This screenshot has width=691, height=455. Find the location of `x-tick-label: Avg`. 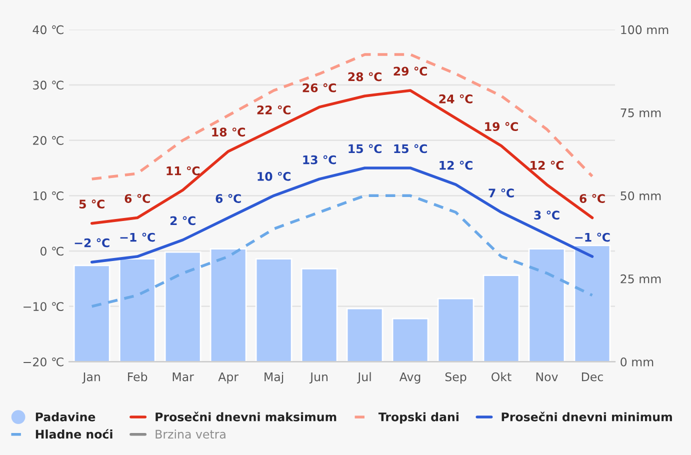

x-tick-label: Avg is located at coordinates (409, 378).